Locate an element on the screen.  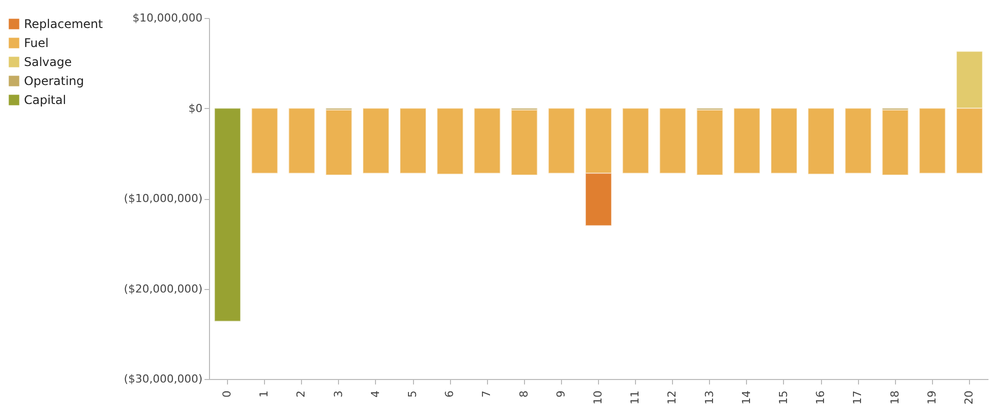
y-tick-label: ($10,000,000) is located at coordinates (163, 198).